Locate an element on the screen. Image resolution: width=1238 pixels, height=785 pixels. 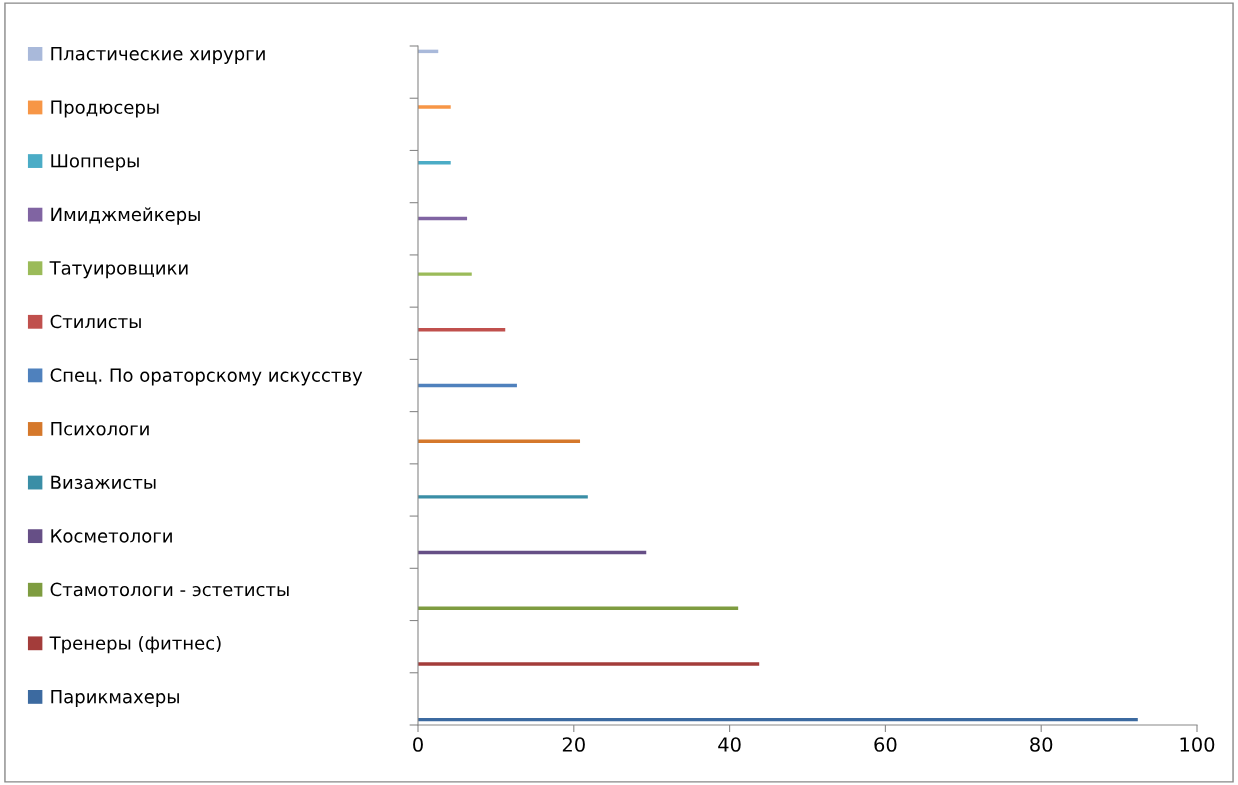
legend-label: Визажисты is located at coordinates (103, 482).